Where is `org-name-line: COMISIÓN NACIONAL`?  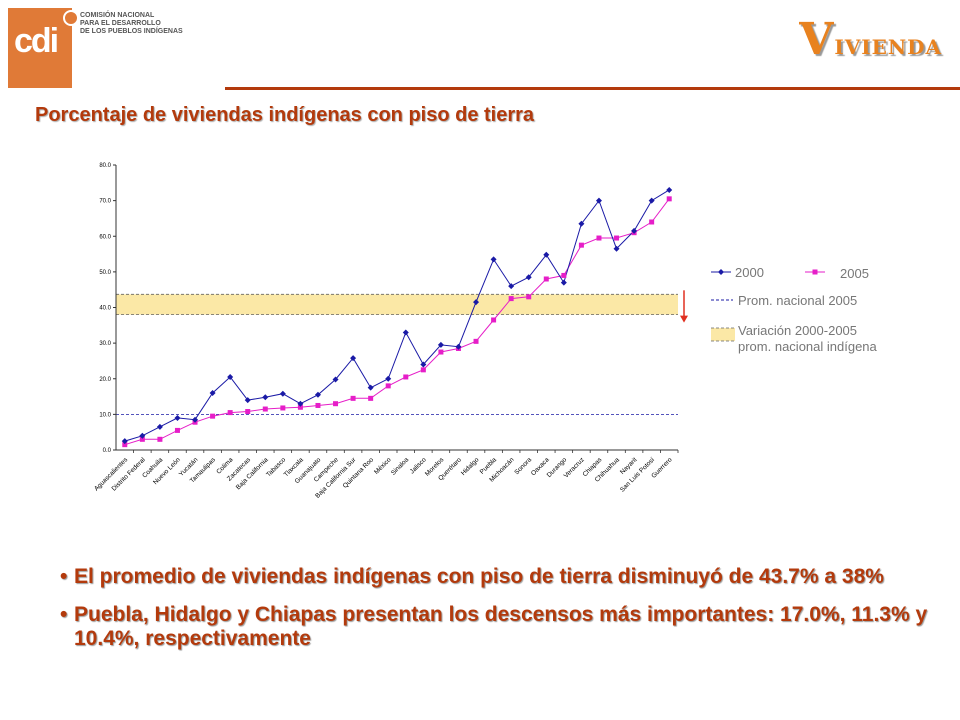
org-name-line: COMISIÓN NACIONAL is located at coordinates (117, 15).